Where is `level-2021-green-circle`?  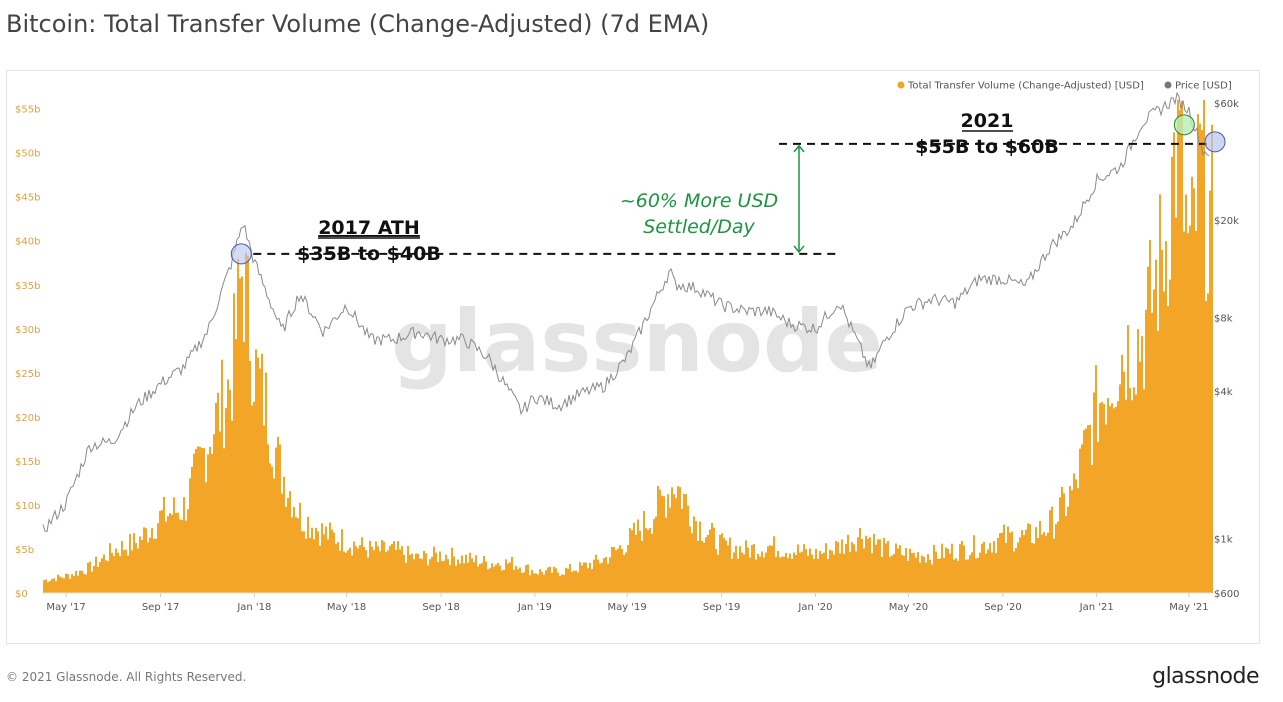 level-2021-green-circle is located at coordinates (1184, 125).